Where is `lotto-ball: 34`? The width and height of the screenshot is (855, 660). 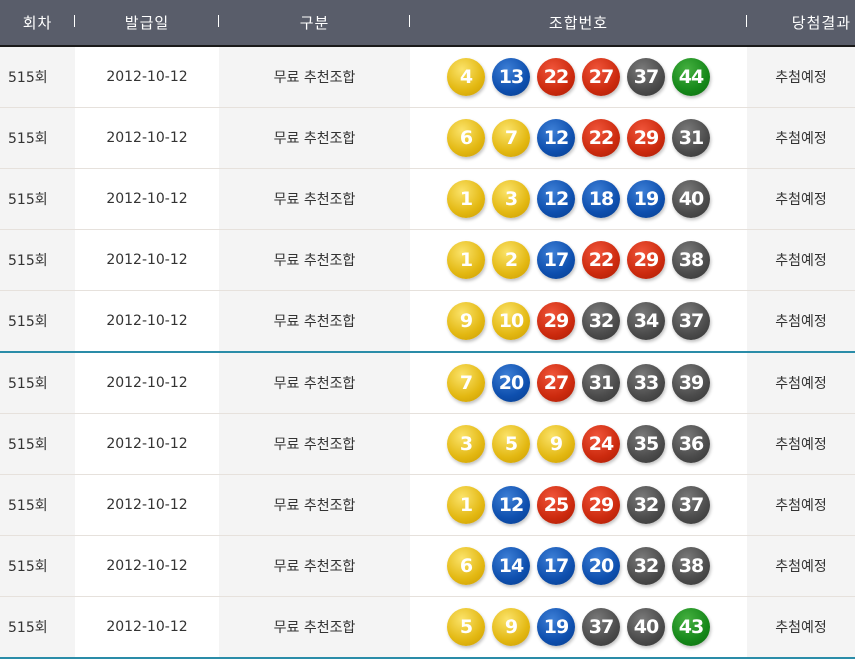 lotto-ball: 34 is located at coordinates (646, 321).